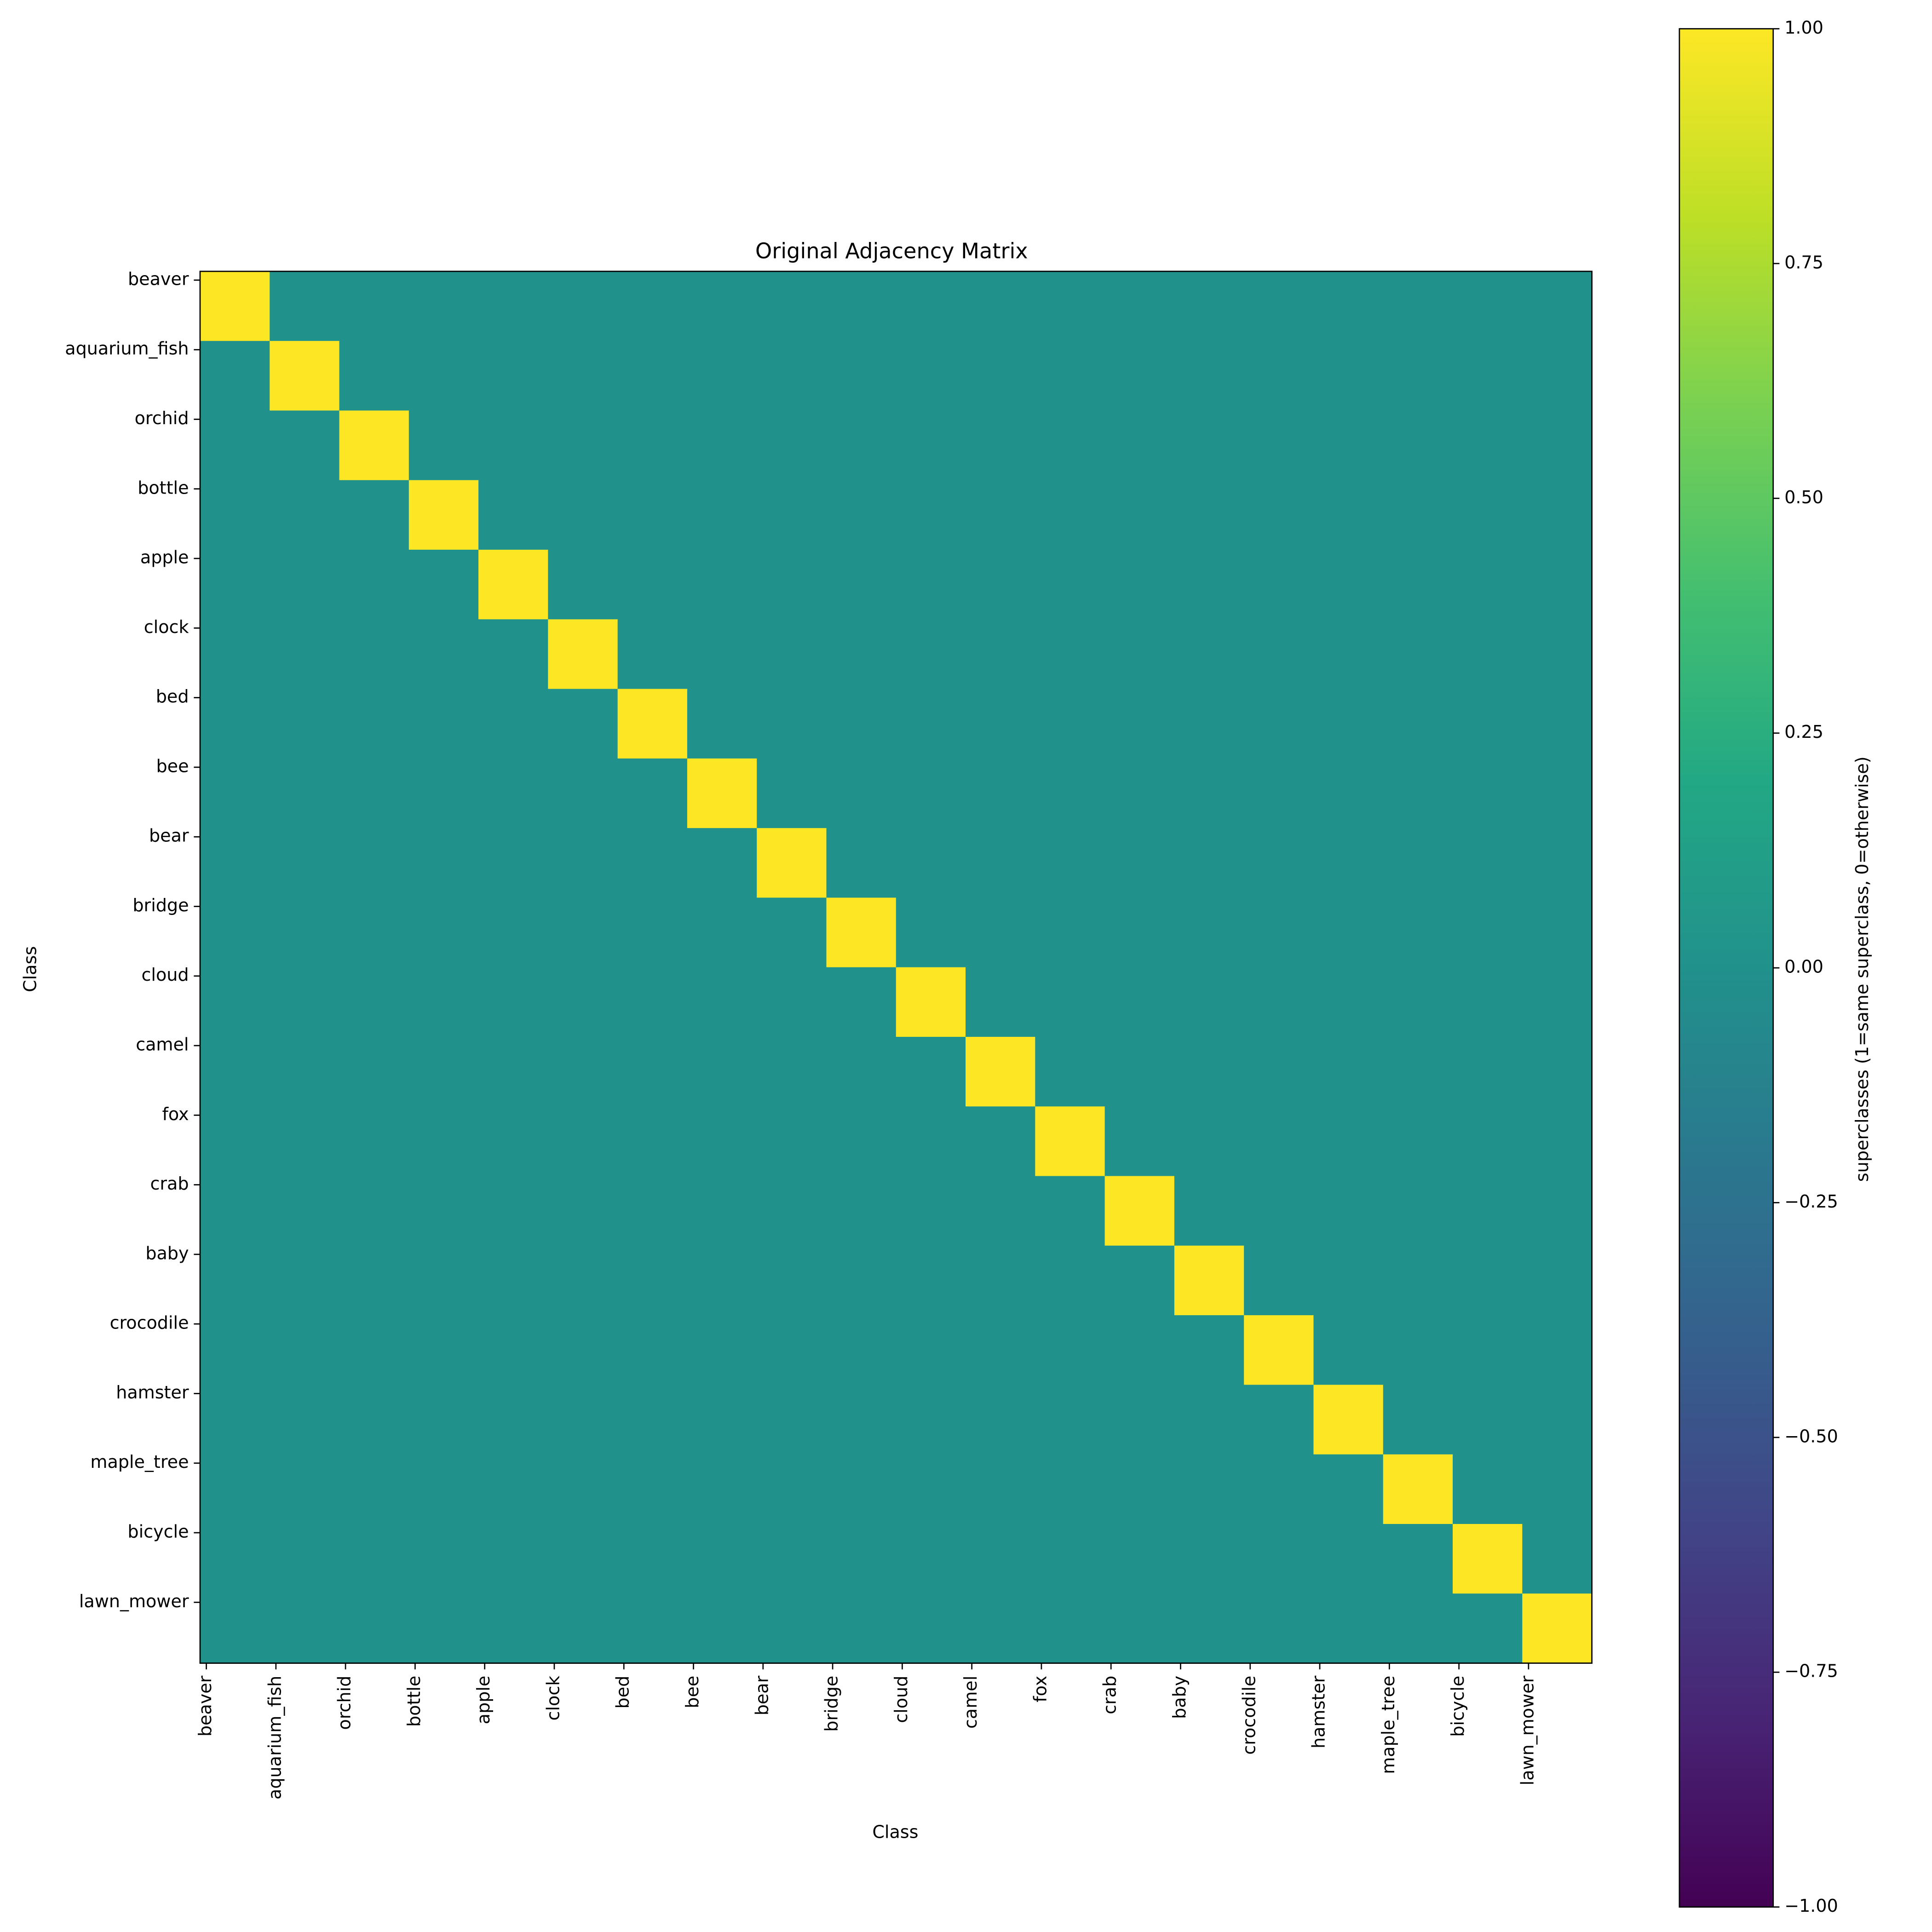 This screenshot has height=1932, width=1932. I want to click on colorbar-tick-label: −0.25, so click(1811, 1201).